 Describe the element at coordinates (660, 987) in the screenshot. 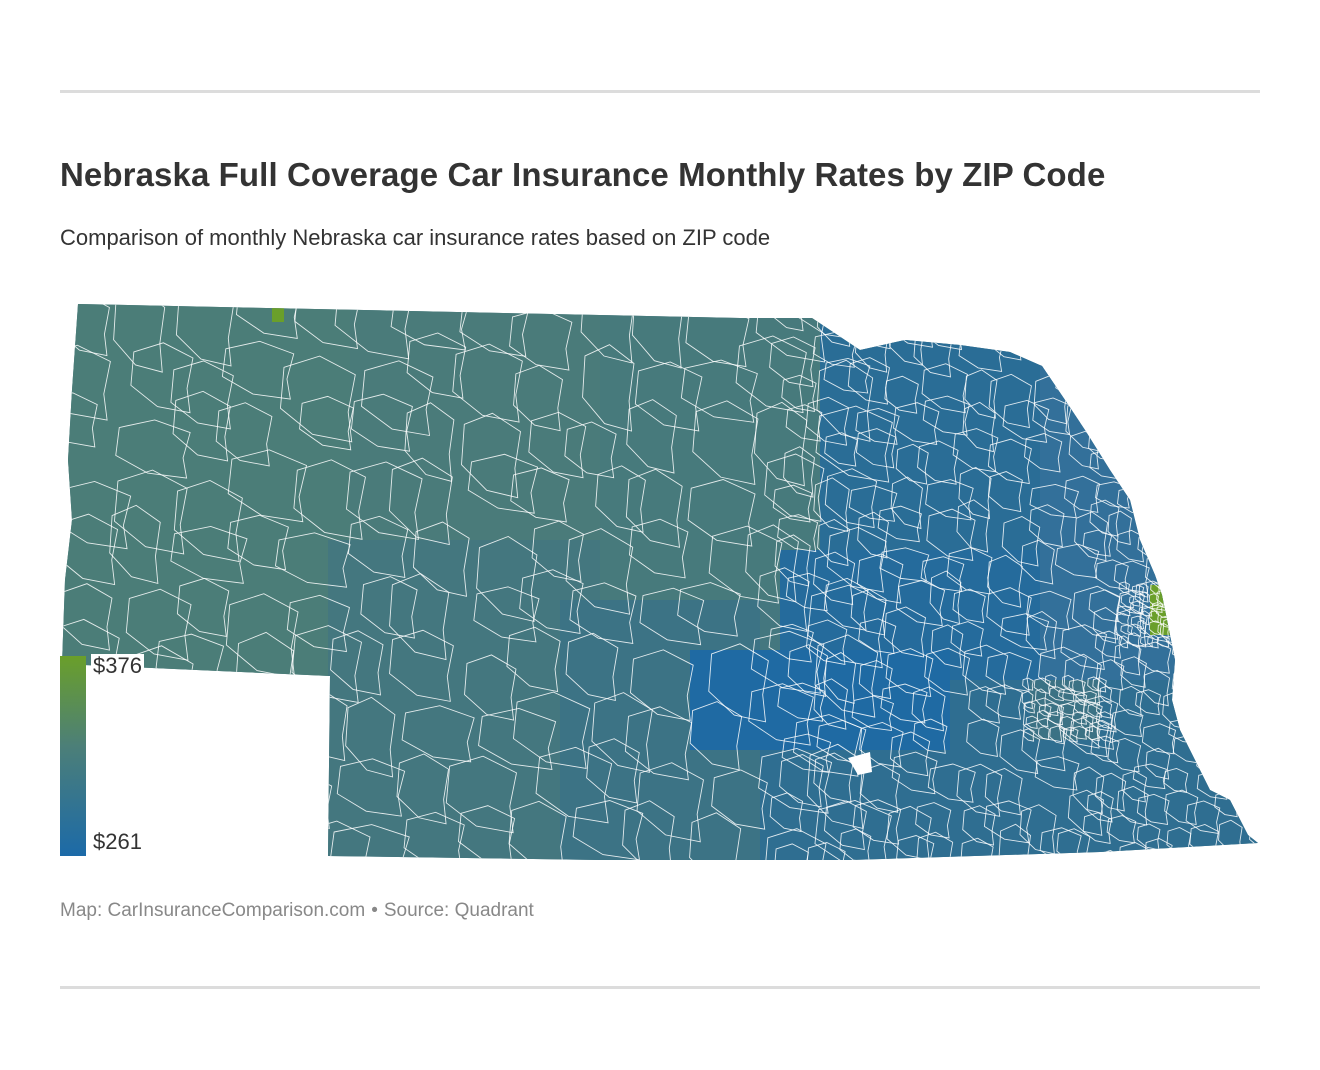

I see `bottom-divider` at that location.